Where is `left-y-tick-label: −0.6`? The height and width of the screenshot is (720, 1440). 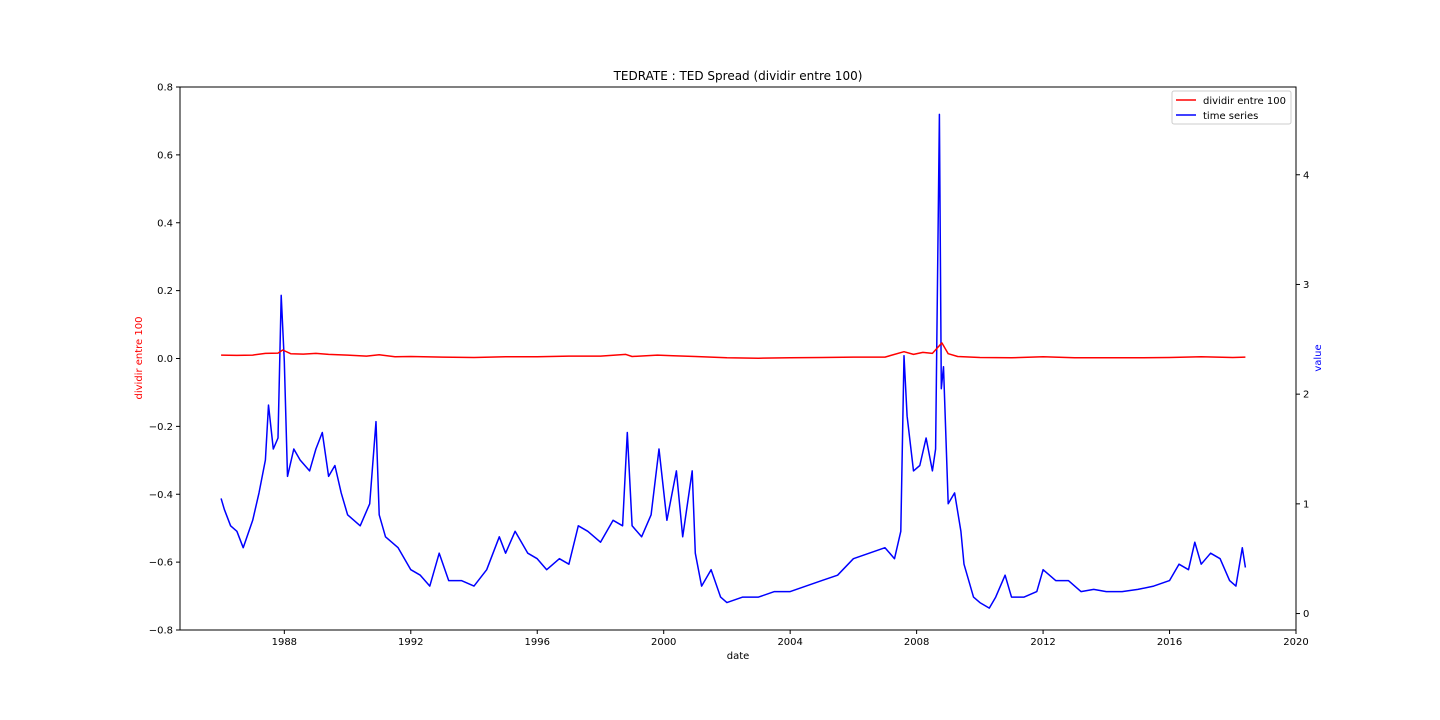 left-y-tick-label: −0.6 is located at coordinates (161, 563).